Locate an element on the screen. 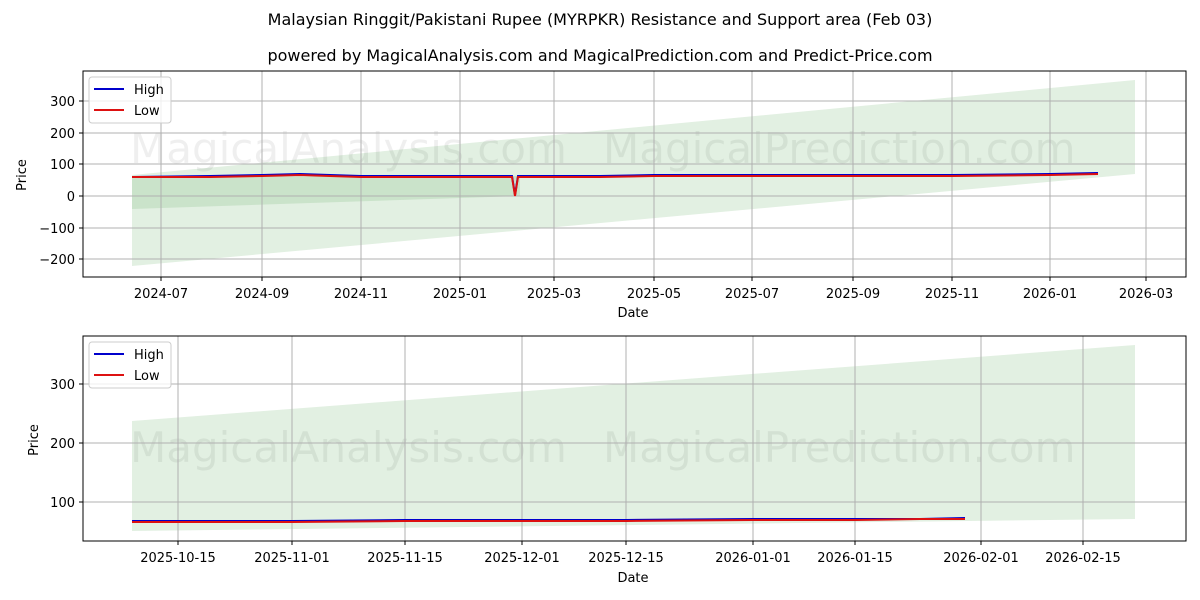  svg-text: 2024-09 is located at coordinates (262, 294).